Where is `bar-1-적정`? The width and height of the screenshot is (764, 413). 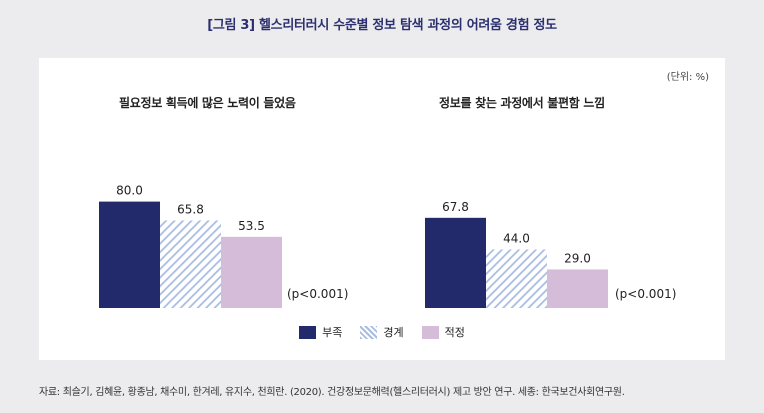
bar-1-적정 is located at coordinates (577, 288).